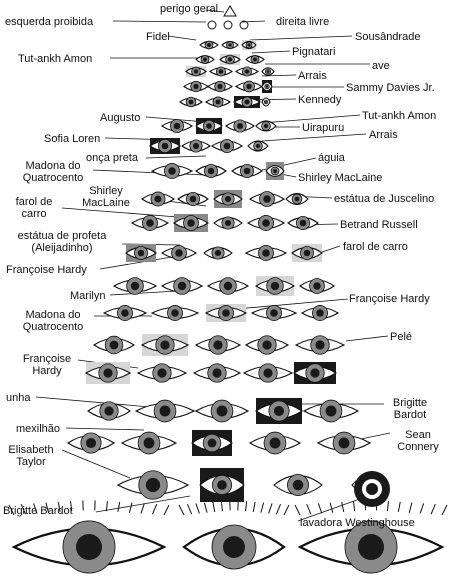 The height and width of the screenshot is (579, 450). Describe the element at coordinates (38, 429) in the screenshot. I see `label-mexilhao: mexilhão` at that location.